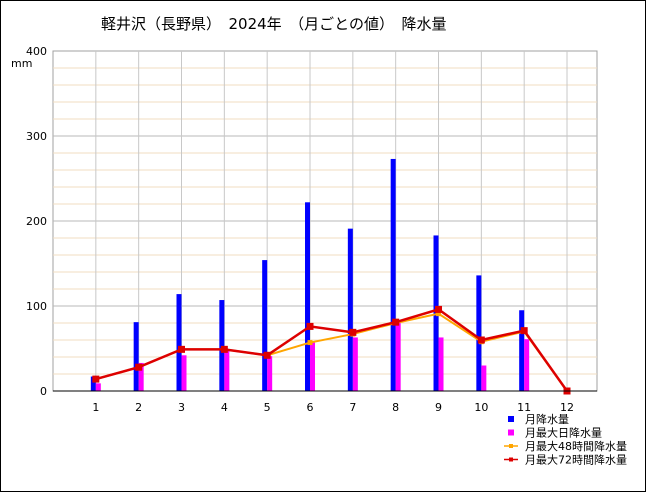  I want to click on line-monthly-max-72h, so click(332, 350).